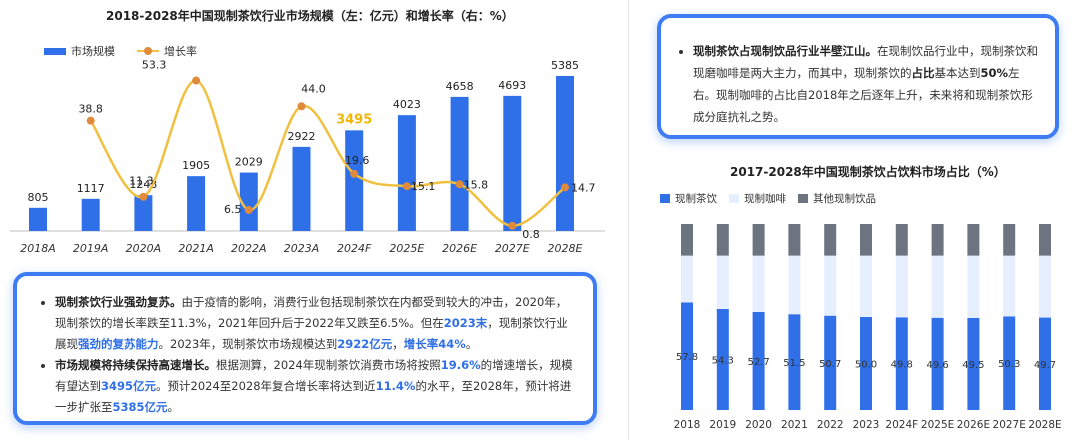 Image resolution: width=1080 pixels, height=440 pixels. I want to click on summary-highlight: 2922亿元, so click(365, 344).